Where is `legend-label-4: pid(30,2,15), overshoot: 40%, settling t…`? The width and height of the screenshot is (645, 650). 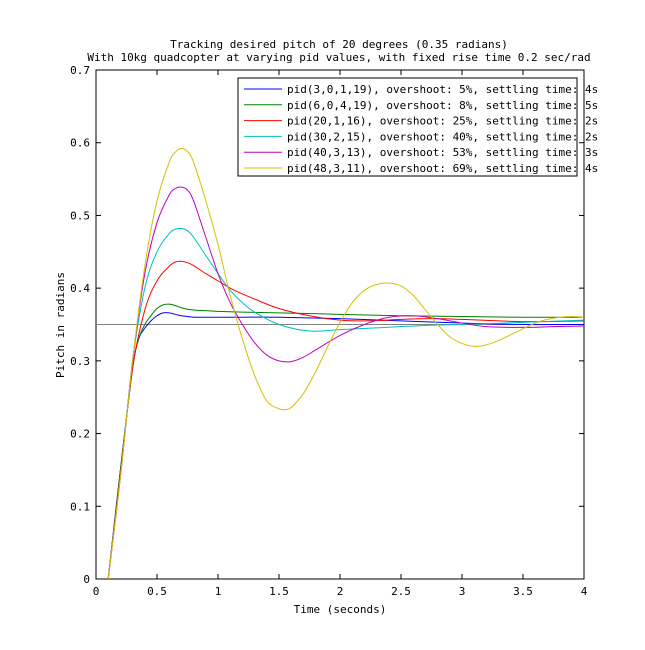 legend-label-4: pid(30,2,15), overshoot: 40%, settling t… is located at coordinates (442, 136).